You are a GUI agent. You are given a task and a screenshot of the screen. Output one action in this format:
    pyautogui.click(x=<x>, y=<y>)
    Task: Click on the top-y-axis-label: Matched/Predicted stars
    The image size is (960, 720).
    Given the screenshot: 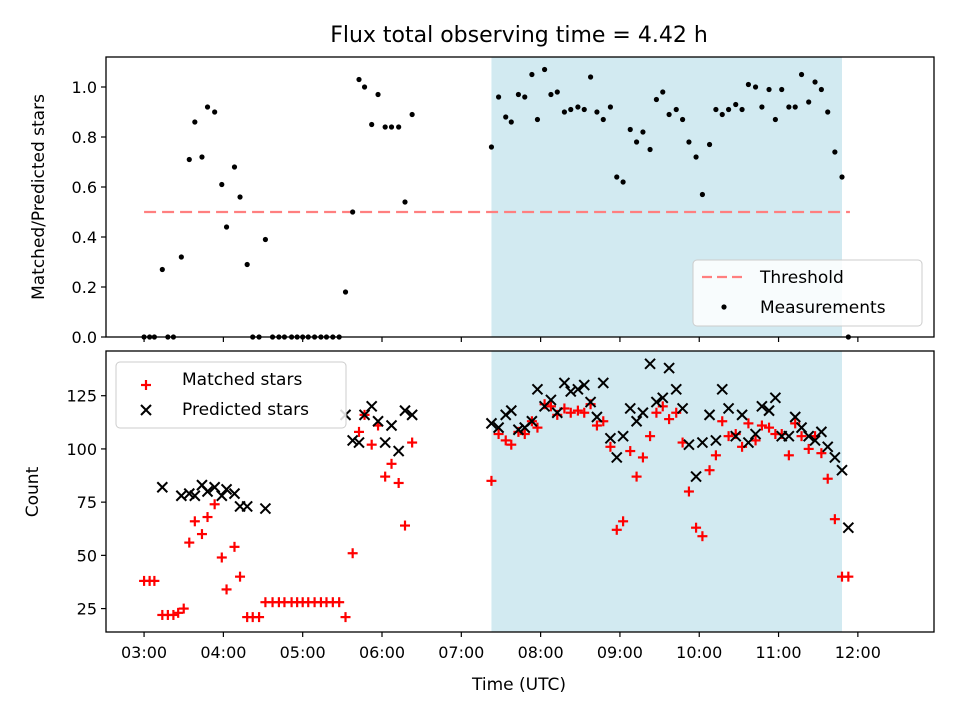 What is the action you would take?
    pyautogui.click(x=39, y=197)
    